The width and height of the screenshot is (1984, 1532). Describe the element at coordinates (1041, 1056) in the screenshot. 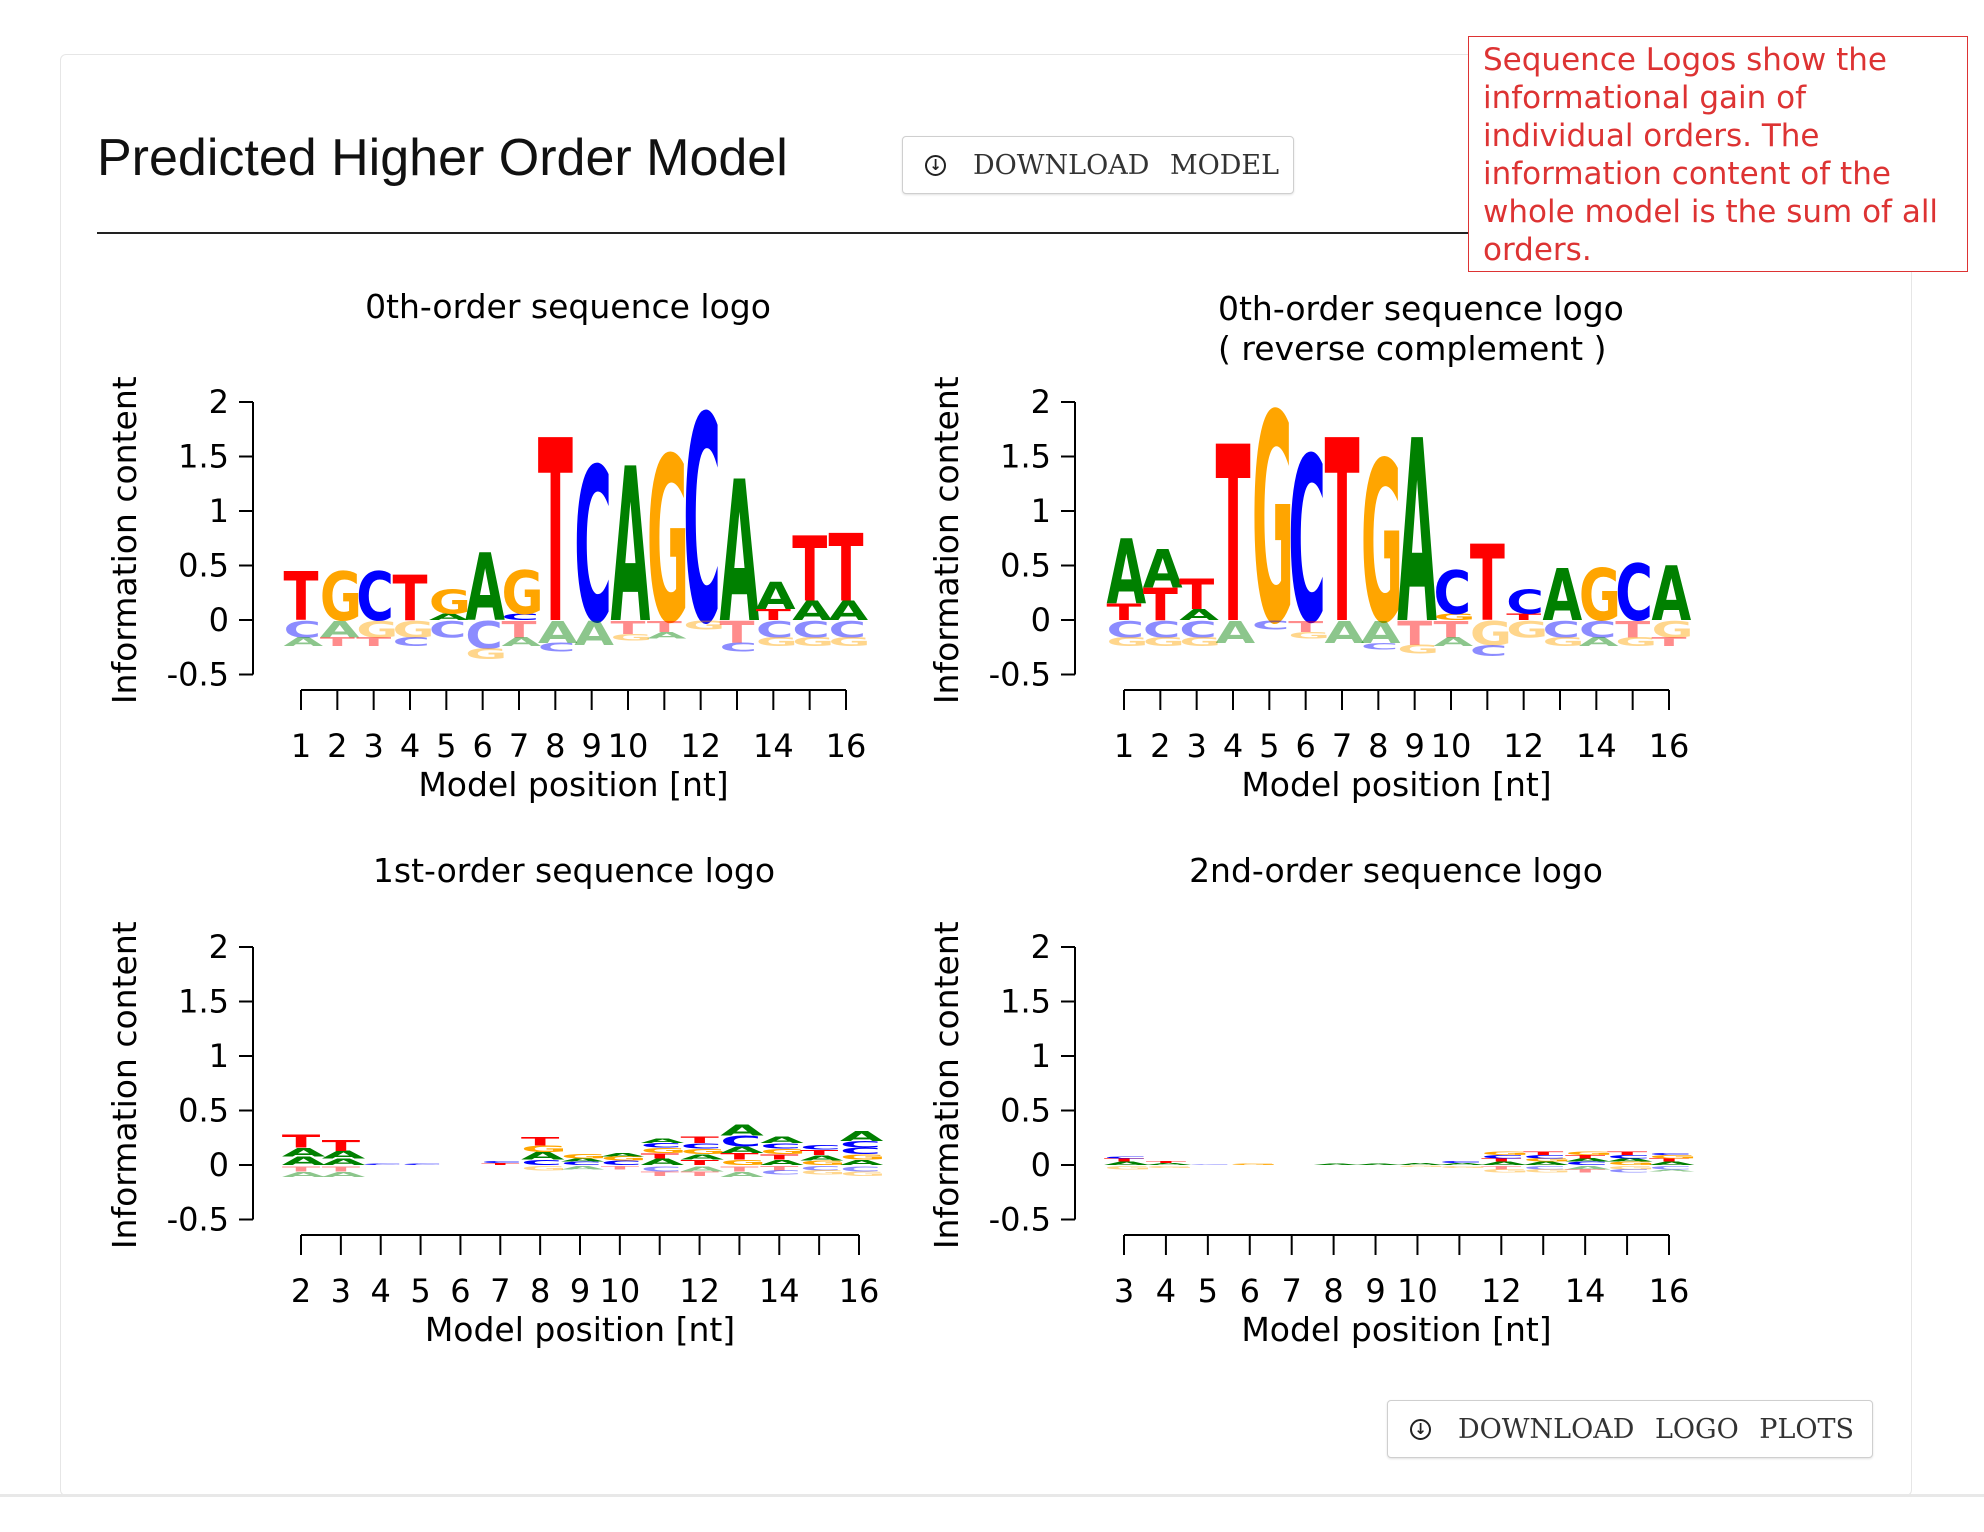

I see `y-tick-label: 1` at that location.